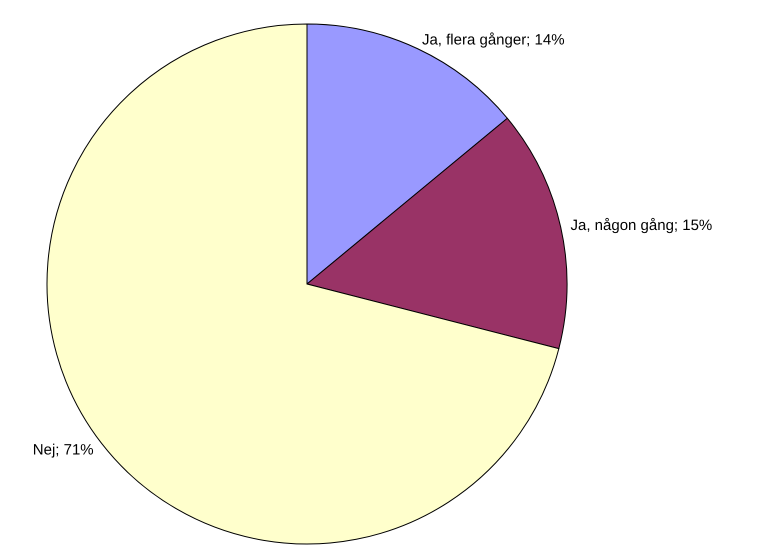  What do you see at coordinates (63, 449) in the screenshot?
I see `slice-label: Nej; 71%` at bounding box center [63, 449].